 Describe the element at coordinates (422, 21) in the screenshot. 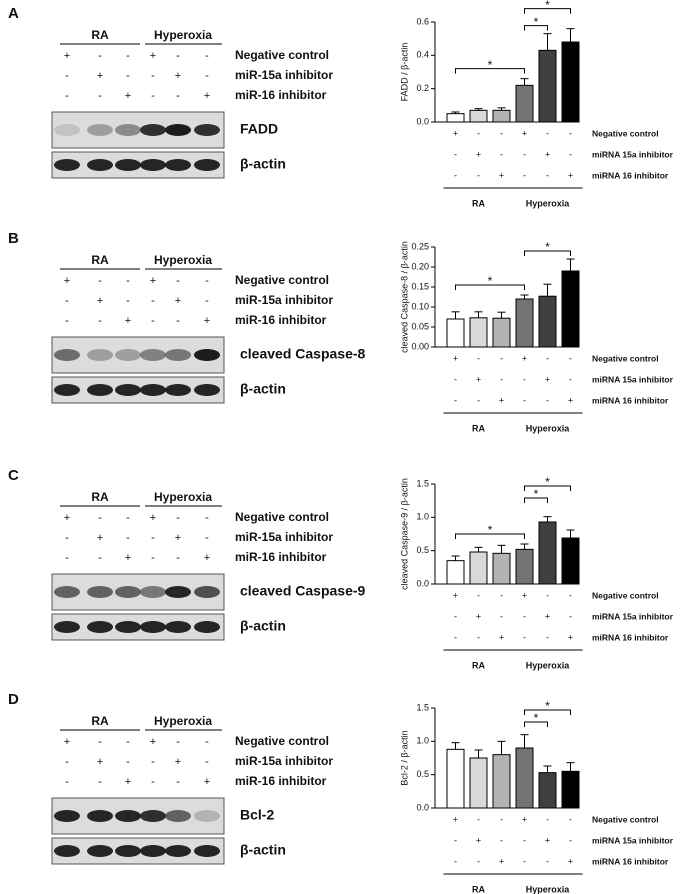

I see `y-tick-label: 0.6` at that location.